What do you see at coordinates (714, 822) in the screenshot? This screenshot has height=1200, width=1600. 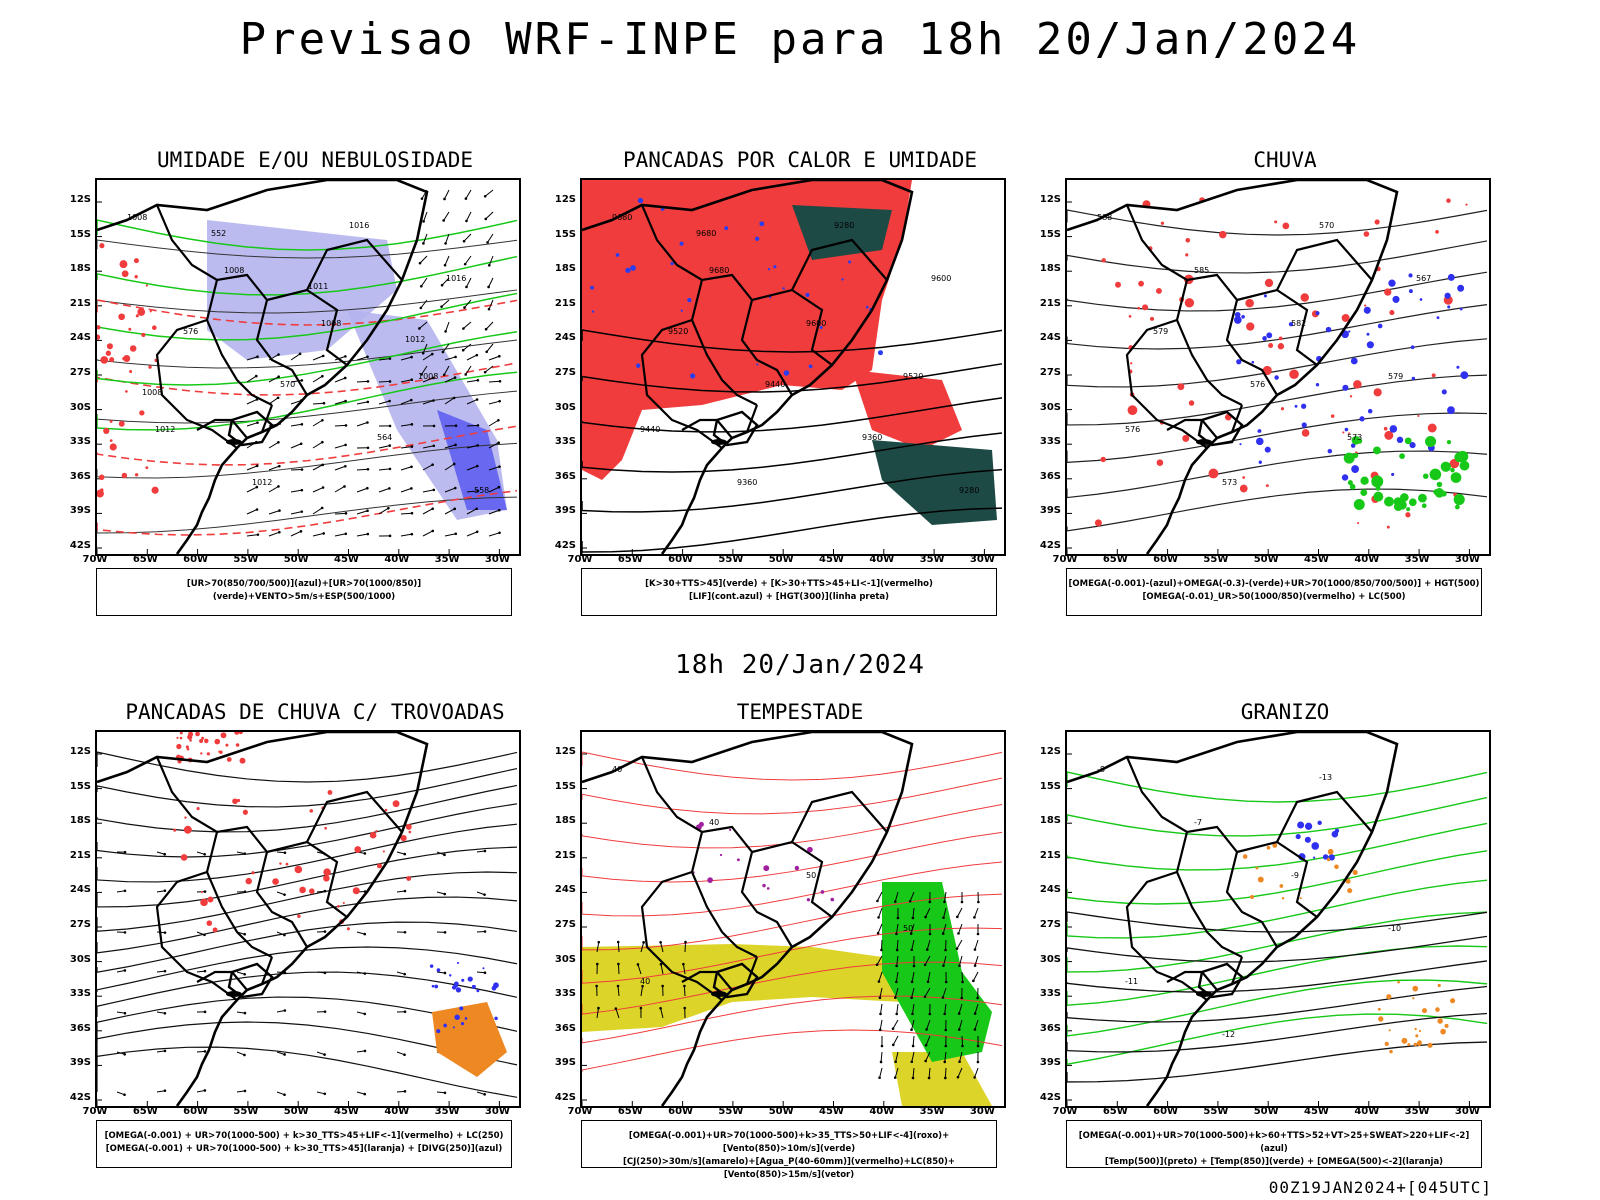 I see `contour-label: 40` at bounding box center [714, 822].